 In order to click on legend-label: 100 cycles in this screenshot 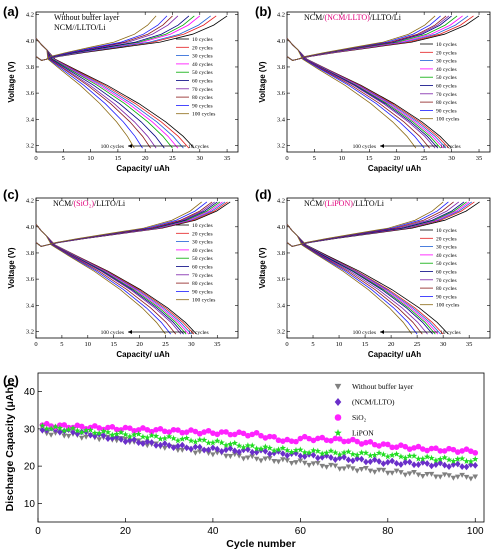, I will do `click(203, 115)`.